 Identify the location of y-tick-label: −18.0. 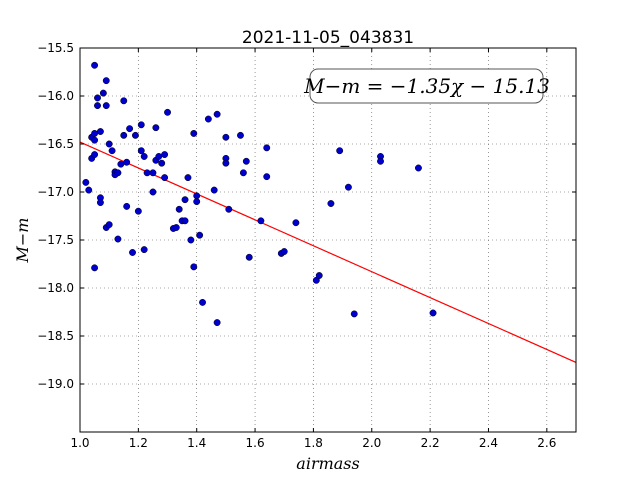
(55, 288).